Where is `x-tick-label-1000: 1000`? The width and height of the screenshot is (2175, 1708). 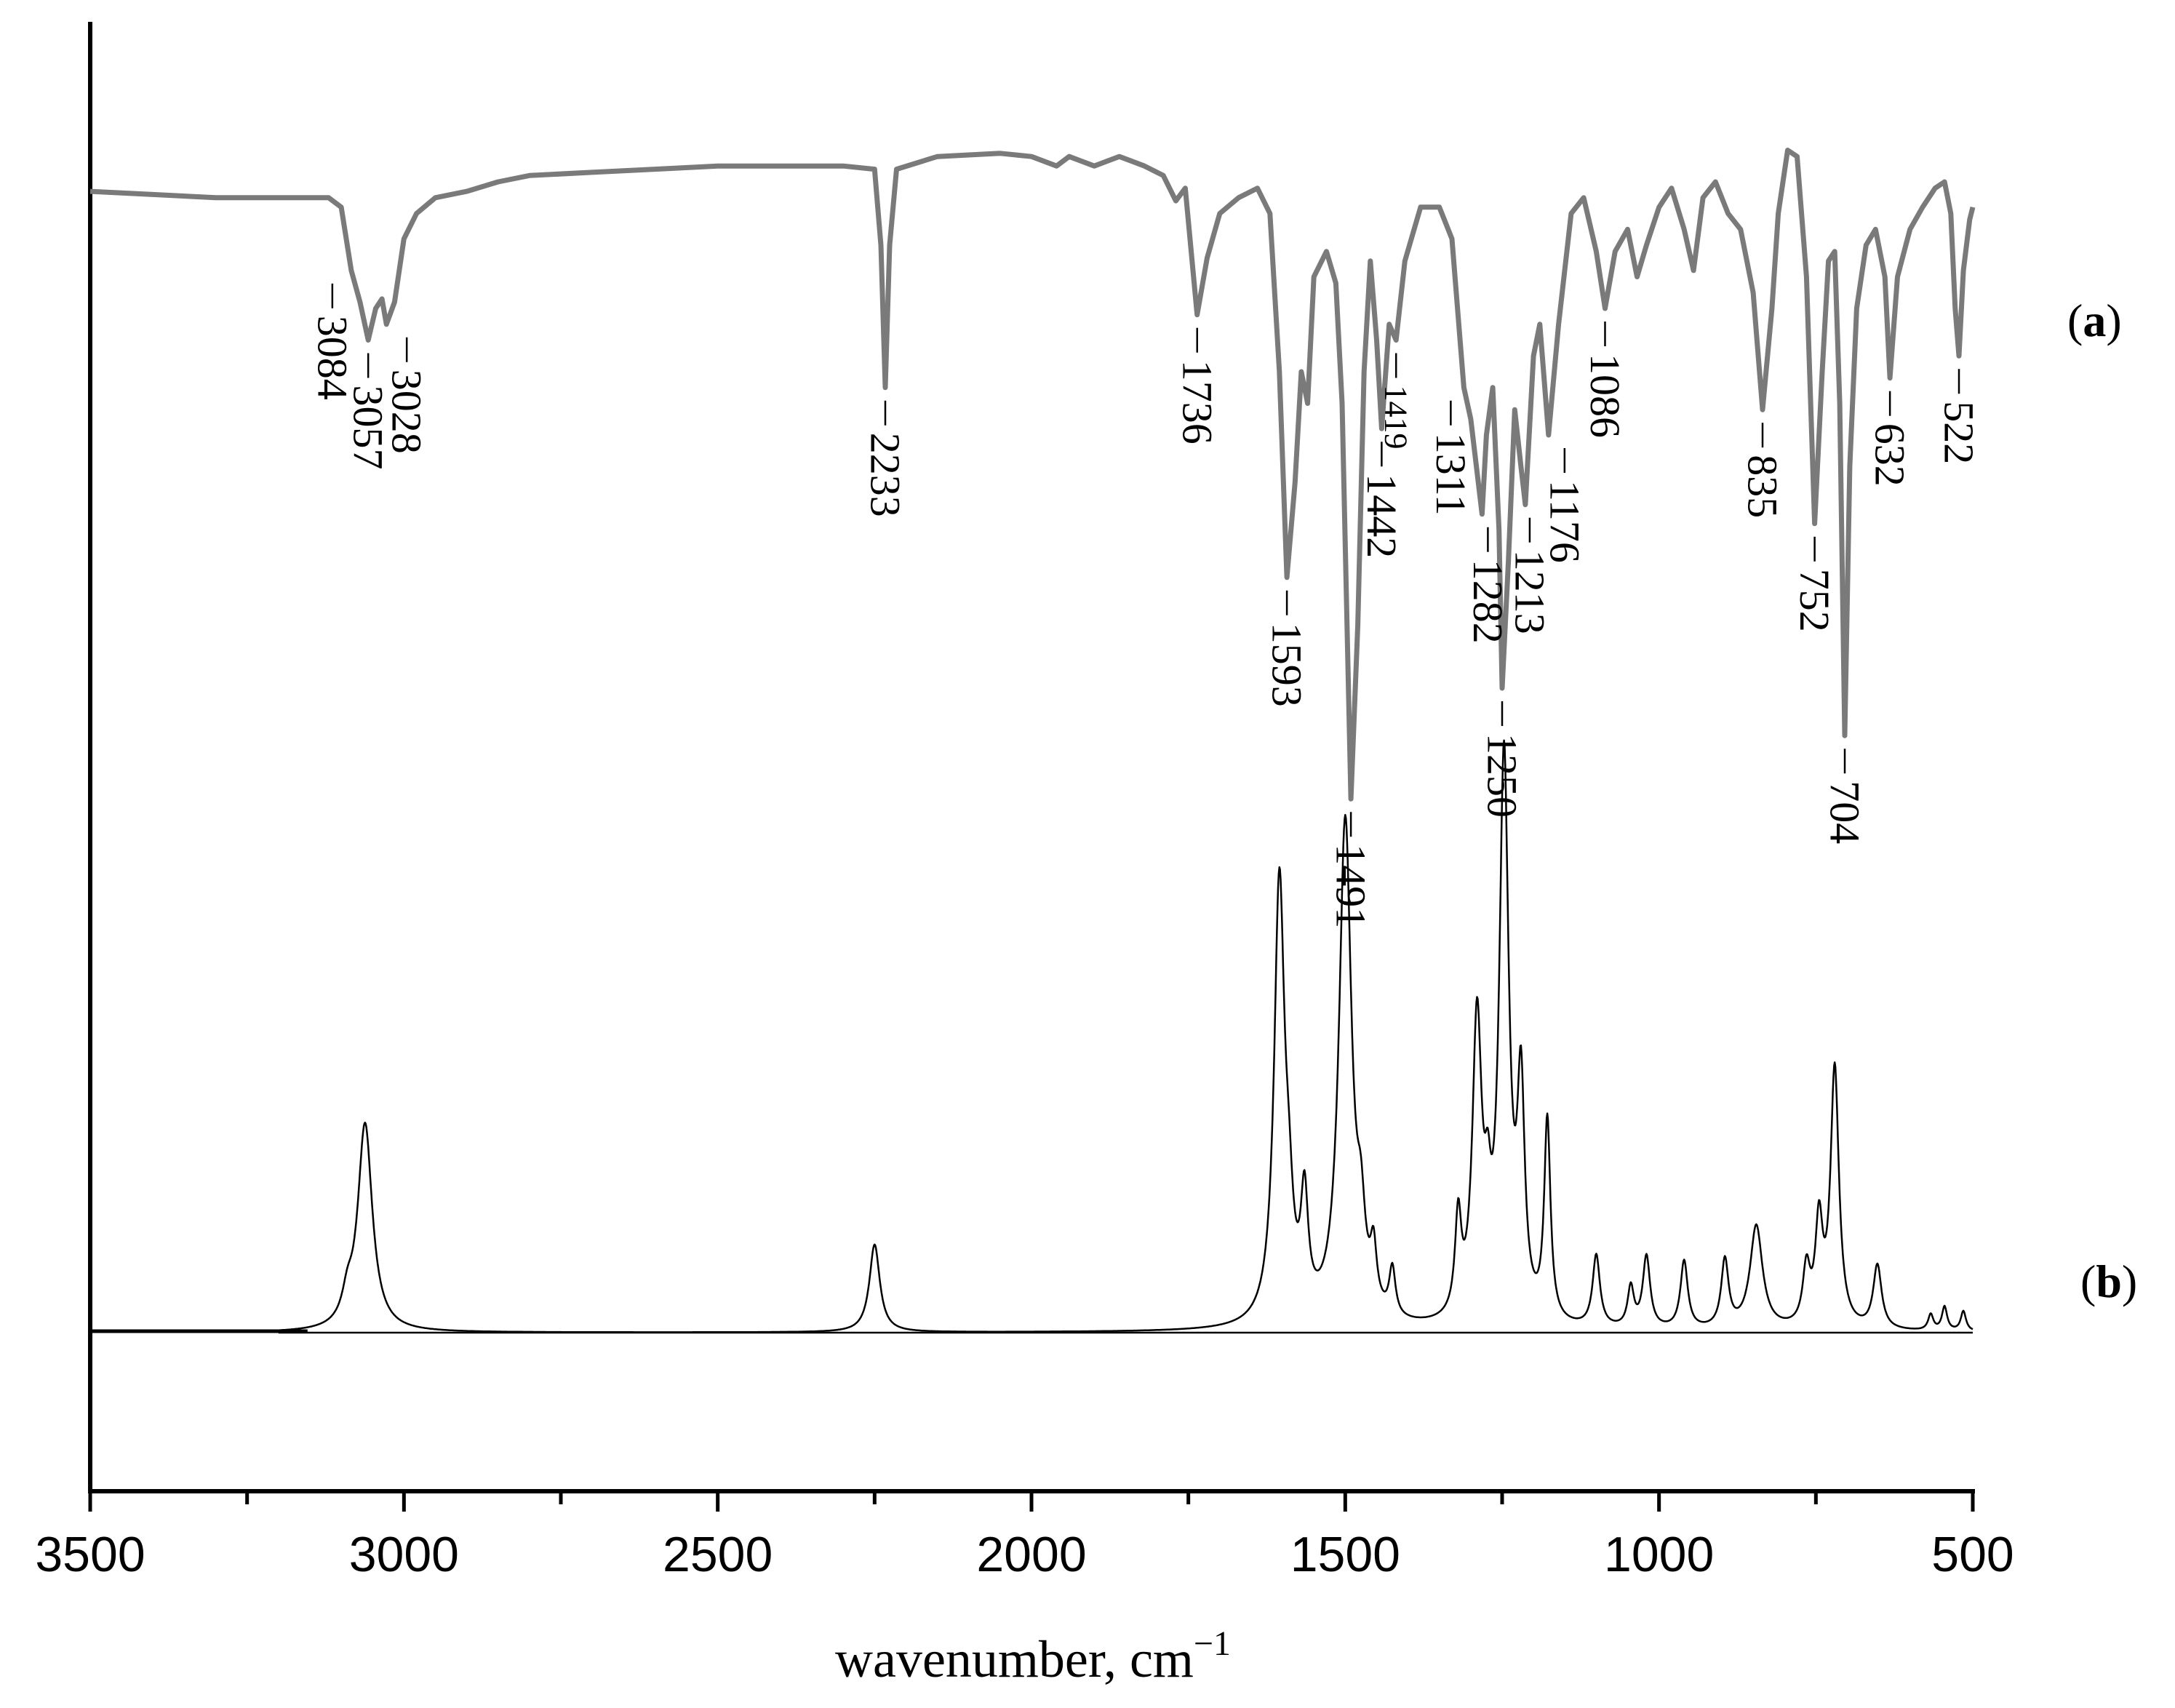 x-tick-label-1000: 1000 is located at coordinates (1659, 1554).